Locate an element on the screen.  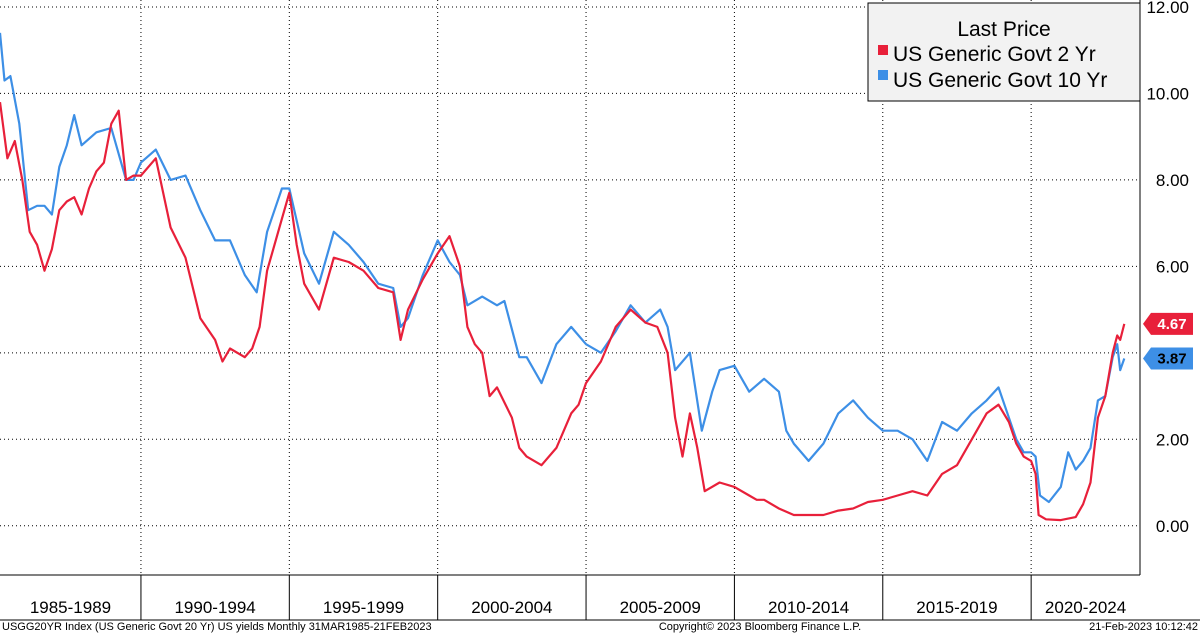
badge-value: 3.87 is located at coordinates (1171, 358).